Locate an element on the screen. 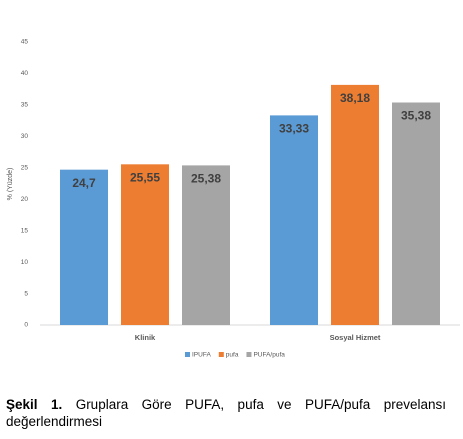 This screenshot has width=463, height=439. data-label: 25,38 is located at coordinates (206, 179).